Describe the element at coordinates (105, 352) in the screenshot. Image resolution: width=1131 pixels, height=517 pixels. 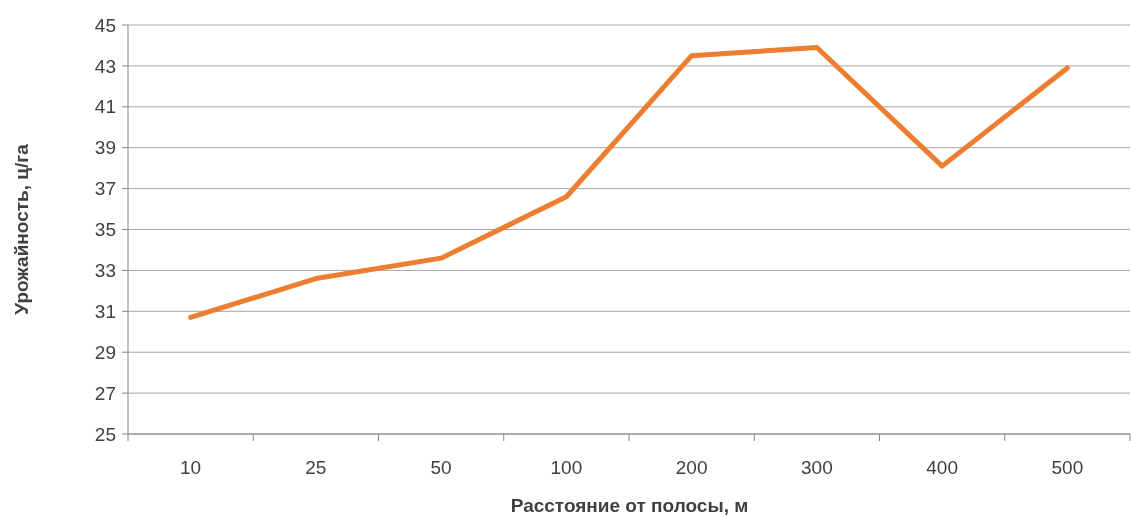
I see `y-tick-label: 29` at that location.